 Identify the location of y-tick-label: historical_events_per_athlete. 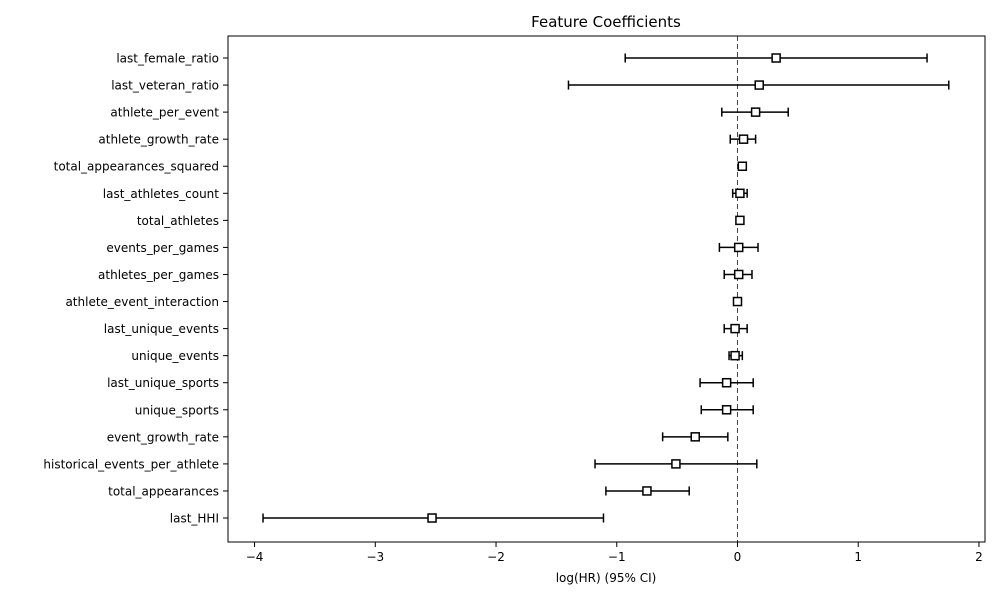
(131, 464).